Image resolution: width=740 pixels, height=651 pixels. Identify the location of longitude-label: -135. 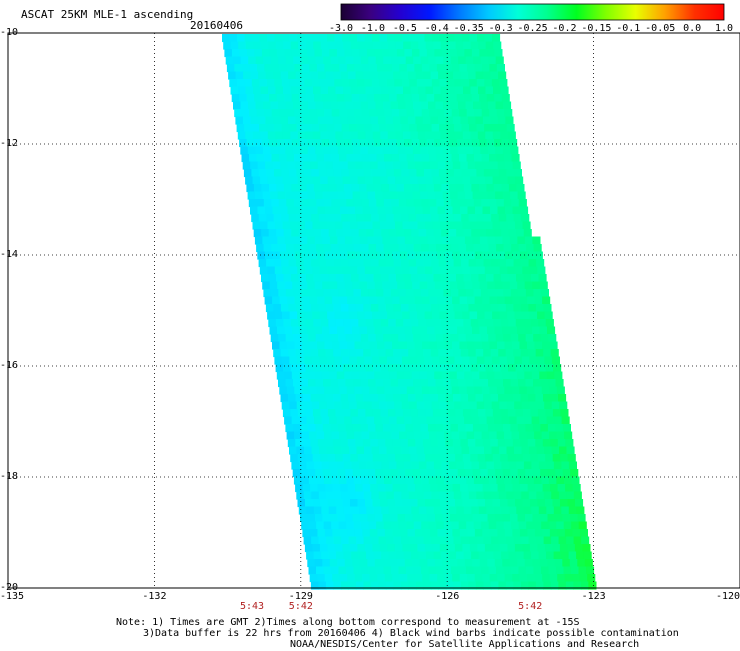
(12, 596).